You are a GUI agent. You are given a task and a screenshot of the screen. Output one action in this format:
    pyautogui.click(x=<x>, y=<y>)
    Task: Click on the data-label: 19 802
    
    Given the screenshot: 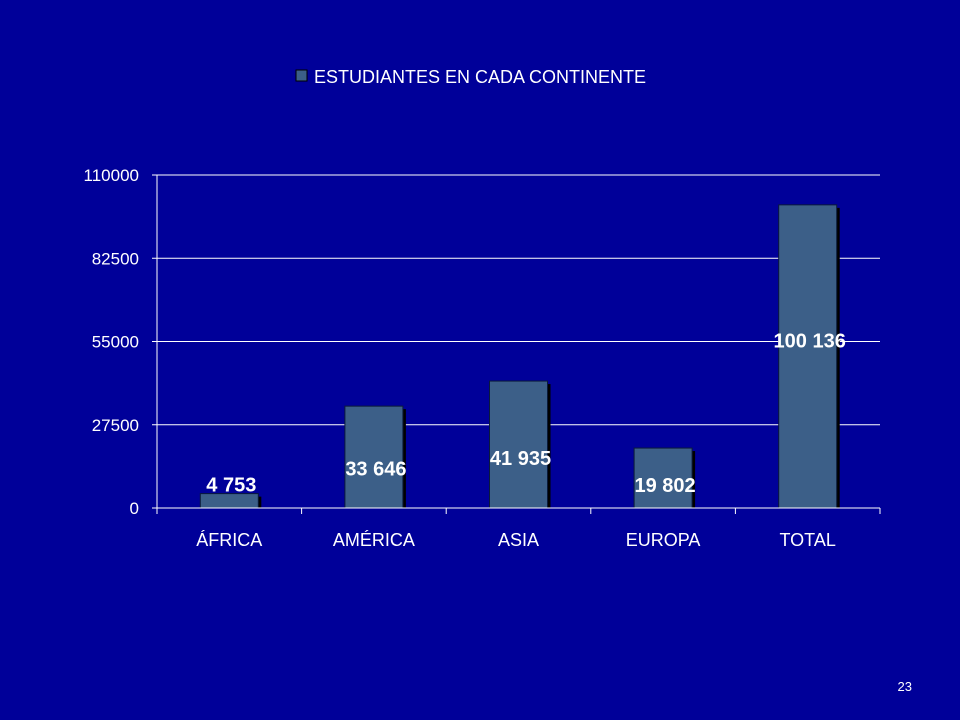 What is the action you would take?
    pyautogui.click(x=665, y=486)
    